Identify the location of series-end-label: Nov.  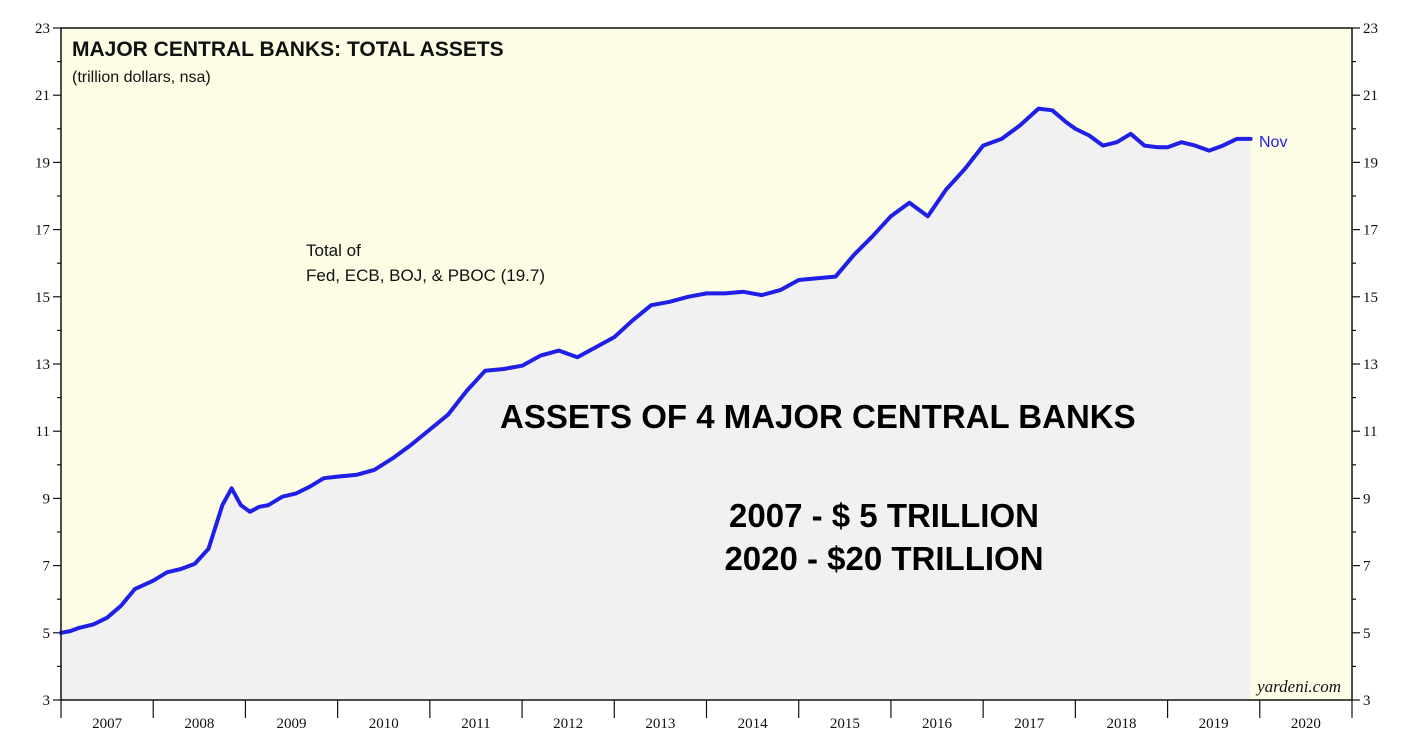
(1273, 142).